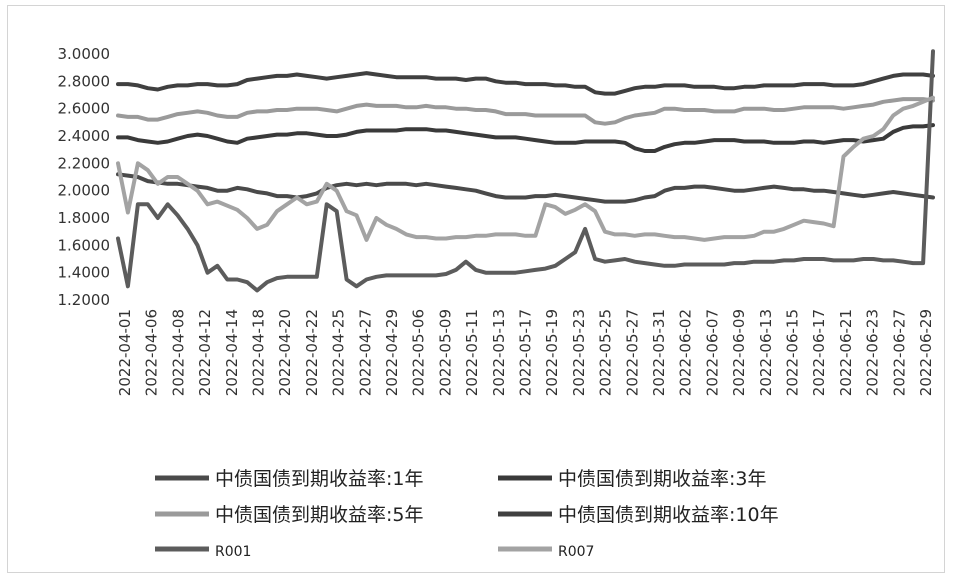 The width and height of the screenshot is (957, 581). What do you see at coordinates (576, 552) in the screenshot?
I see `legend-label: R007` at bounding box center [576, 552].